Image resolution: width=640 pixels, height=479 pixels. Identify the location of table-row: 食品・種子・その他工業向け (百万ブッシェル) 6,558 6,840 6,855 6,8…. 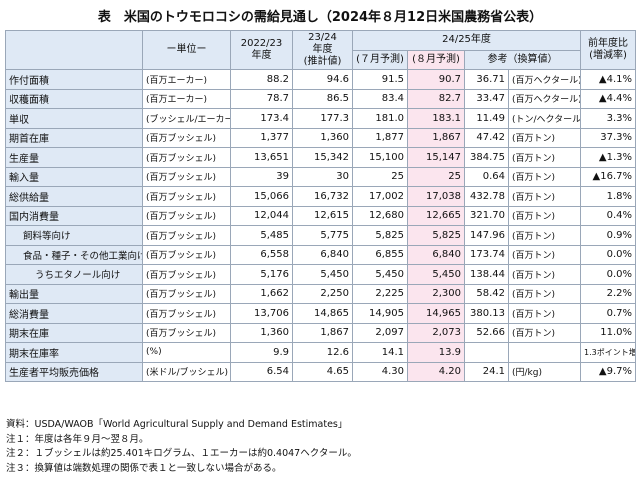
(321, 254).